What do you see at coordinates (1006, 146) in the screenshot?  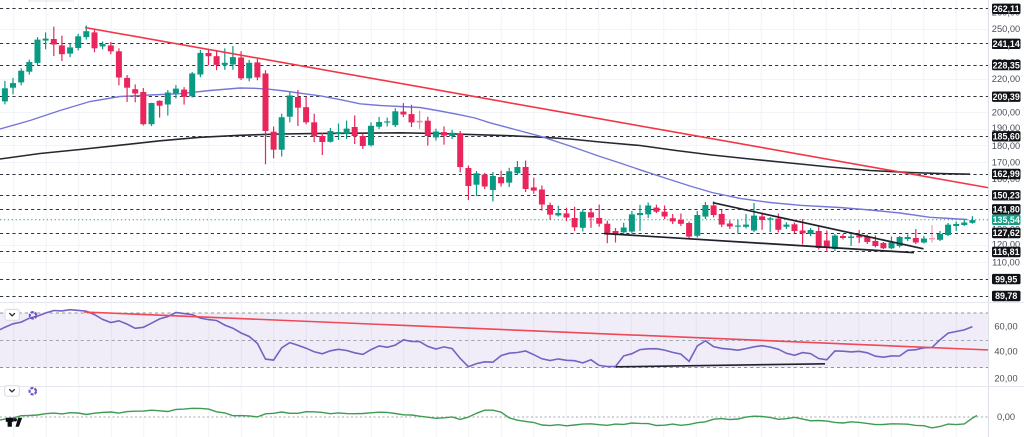 I see `svg-text: 180,00` at bounding box center [1006, 146].